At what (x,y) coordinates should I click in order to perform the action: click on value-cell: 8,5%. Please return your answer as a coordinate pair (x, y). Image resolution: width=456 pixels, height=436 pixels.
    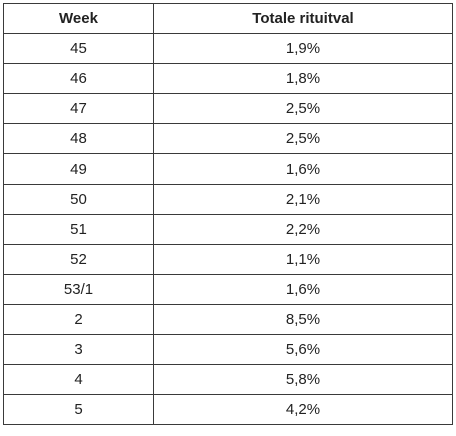
    Looking at the image, I should click on (303, 319).